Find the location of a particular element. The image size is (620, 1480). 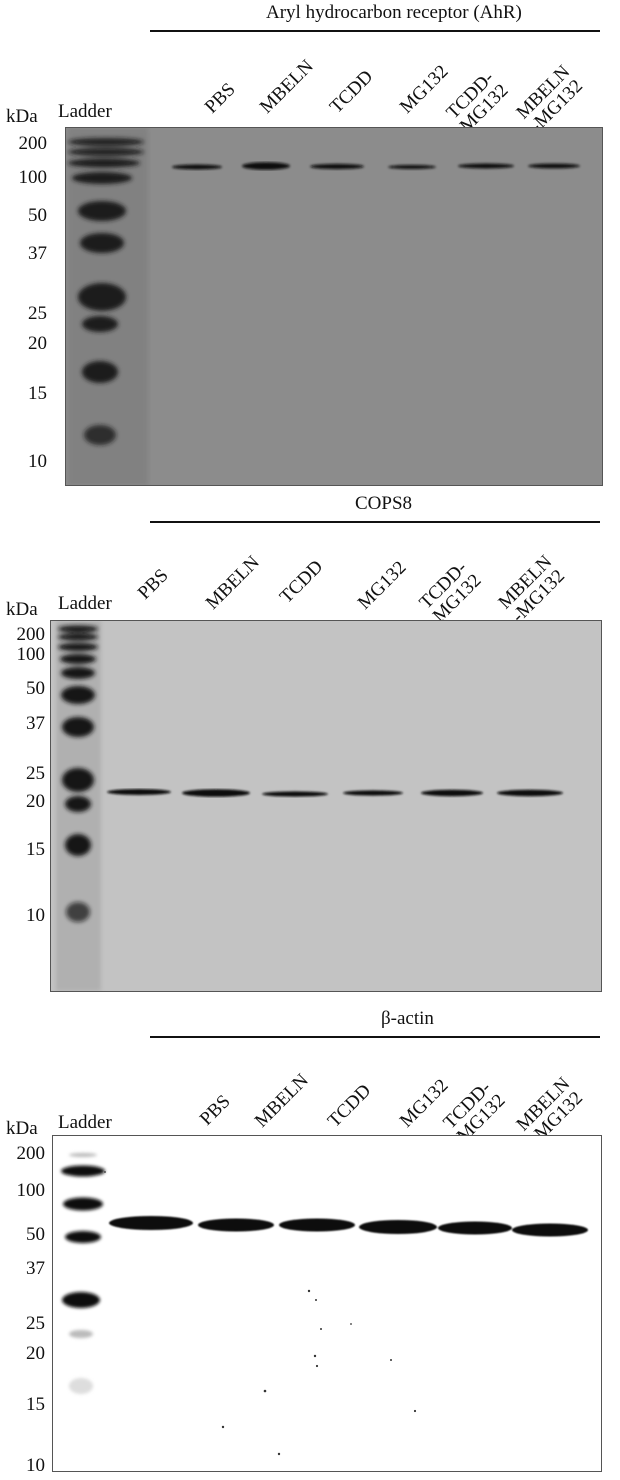

antibody-title: Aryl hydrocarbon receptor (AhR) is located at coordinates (394, 12).